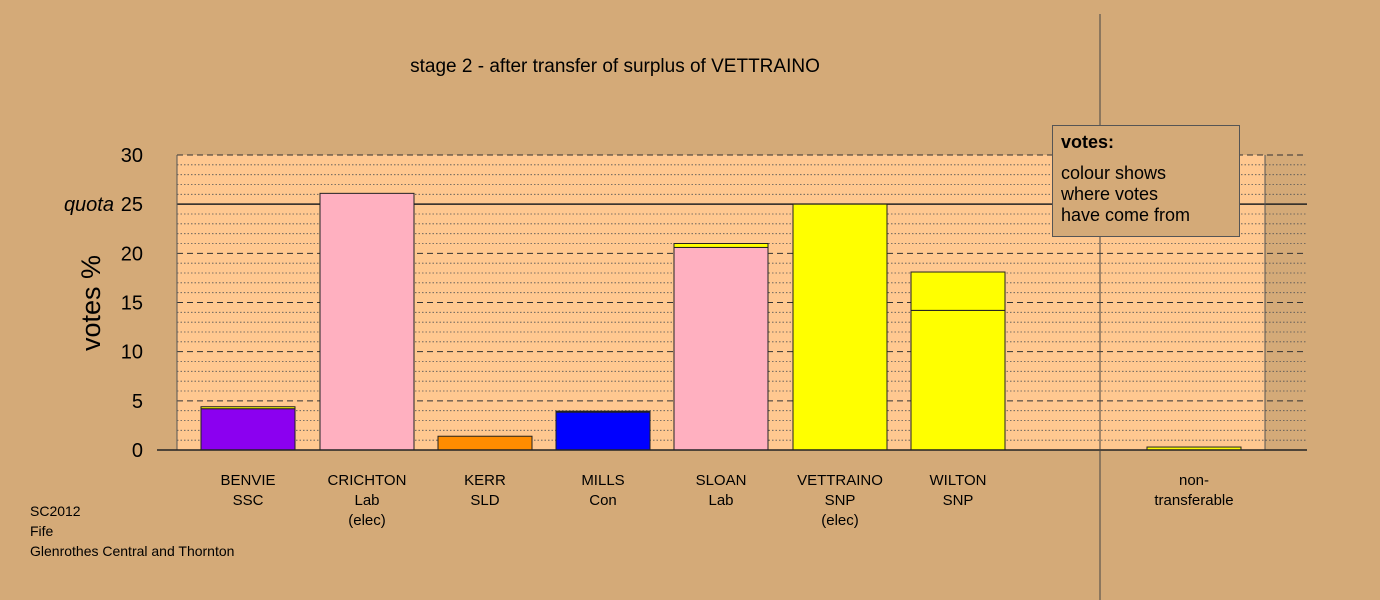  Describe the element at coordinates (958, 480) in the screenshot. I see `x-tick-label: WILTON` at that location.